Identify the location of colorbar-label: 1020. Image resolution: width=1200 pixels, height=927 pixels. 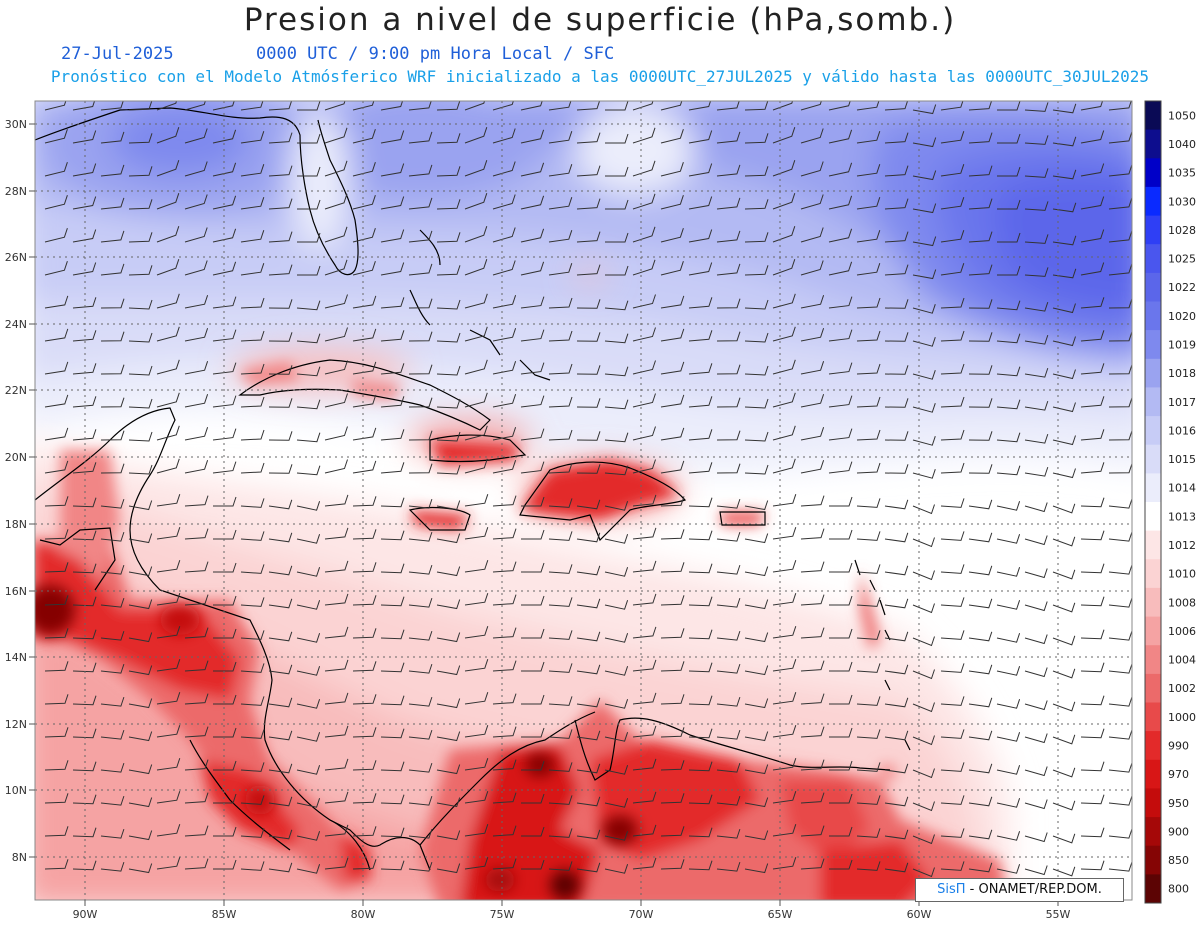
(1182, 316).